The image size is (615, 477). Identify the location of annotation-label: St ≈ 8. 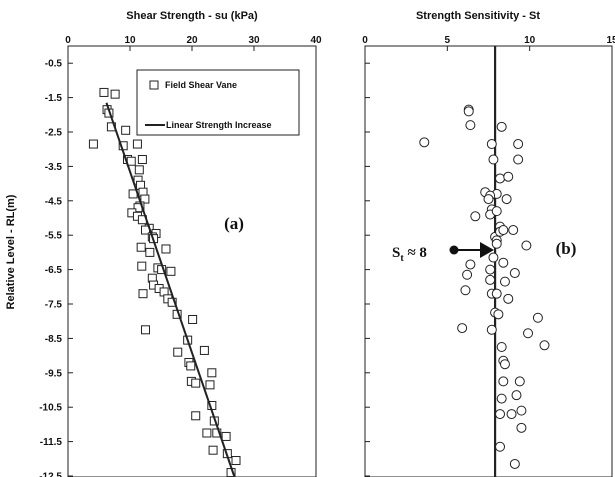
(409, 254).